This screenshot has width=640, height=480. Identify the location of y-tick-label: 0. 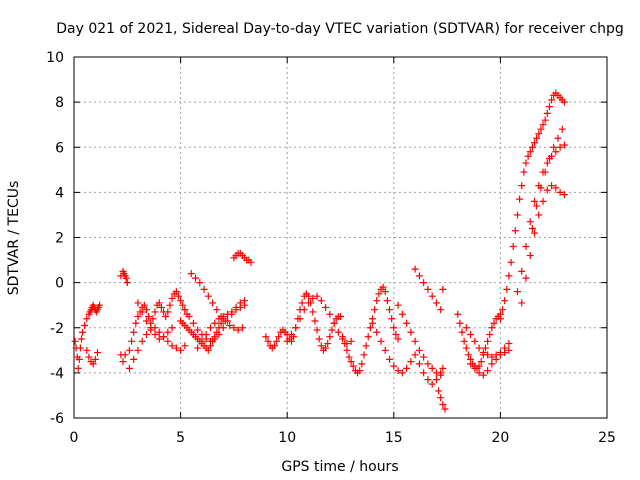
(59, 284).